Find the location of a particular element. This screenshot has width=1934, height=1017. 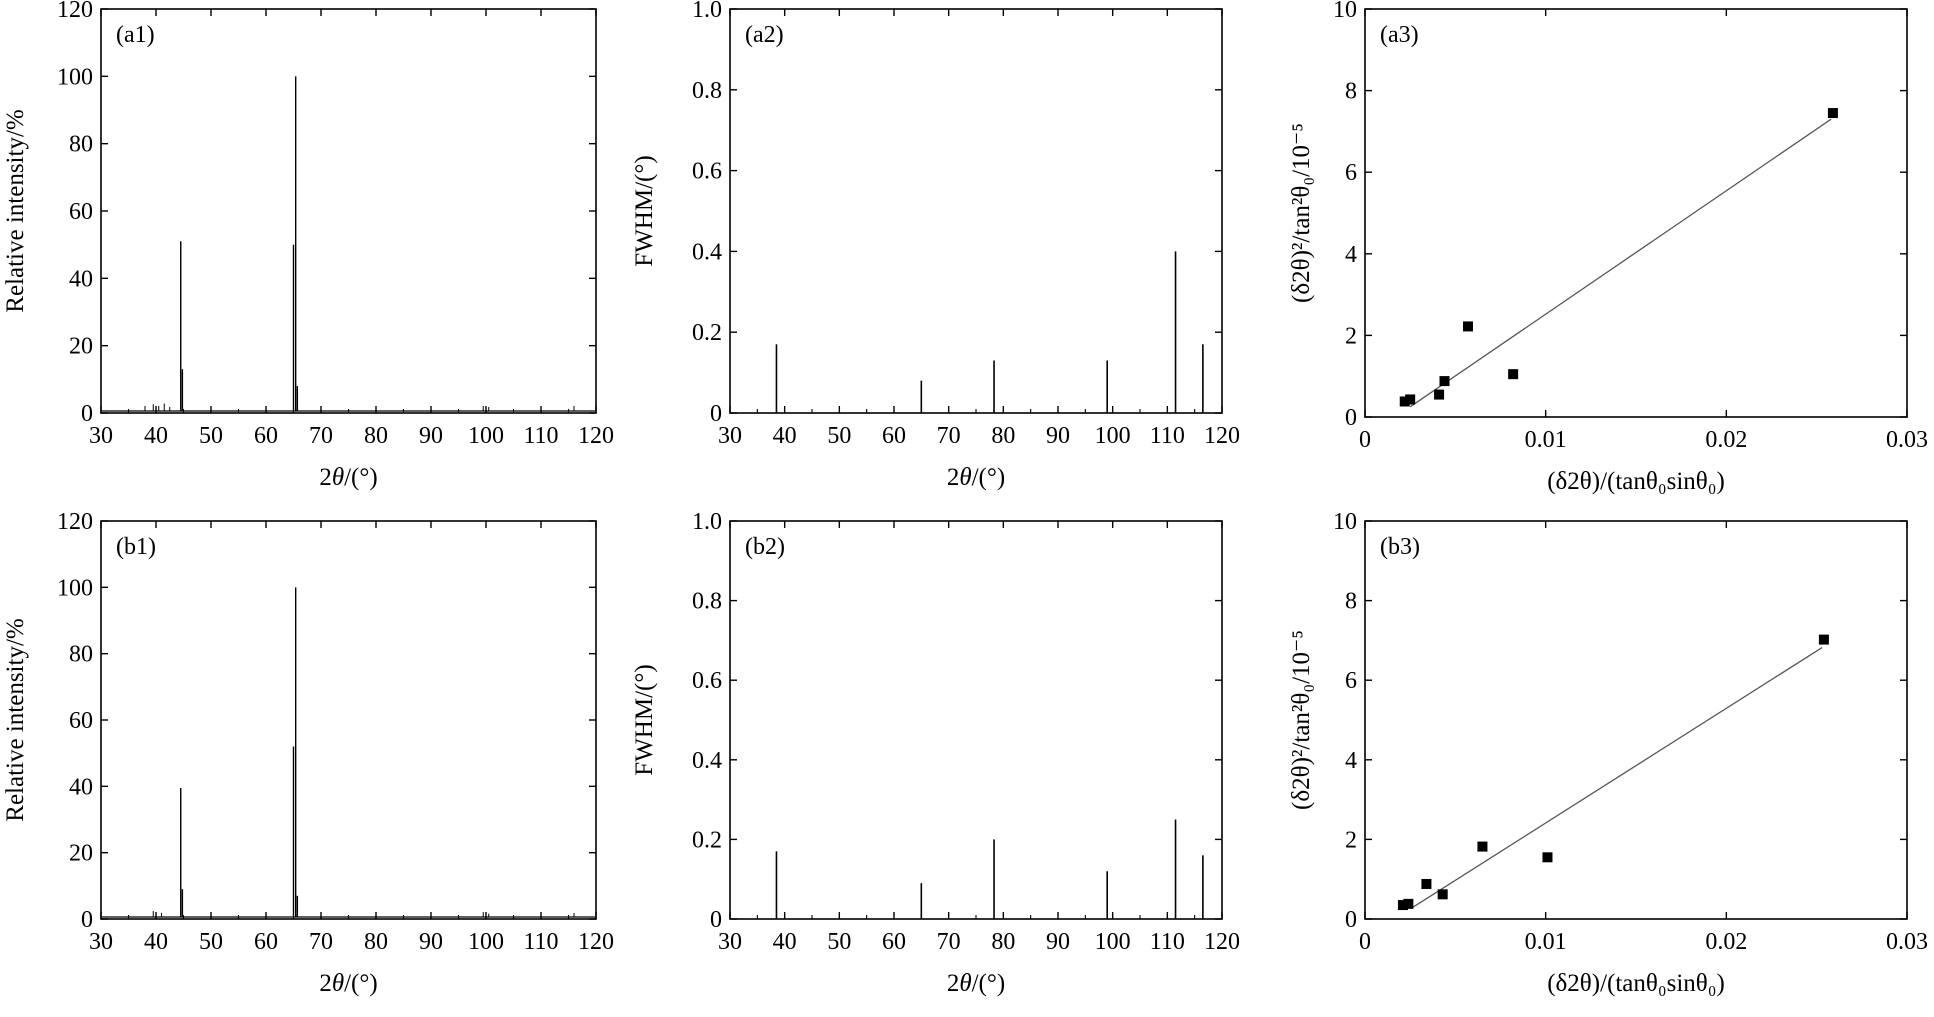

x-tick-label: 0.03 is located at coordinates (1907, 942).